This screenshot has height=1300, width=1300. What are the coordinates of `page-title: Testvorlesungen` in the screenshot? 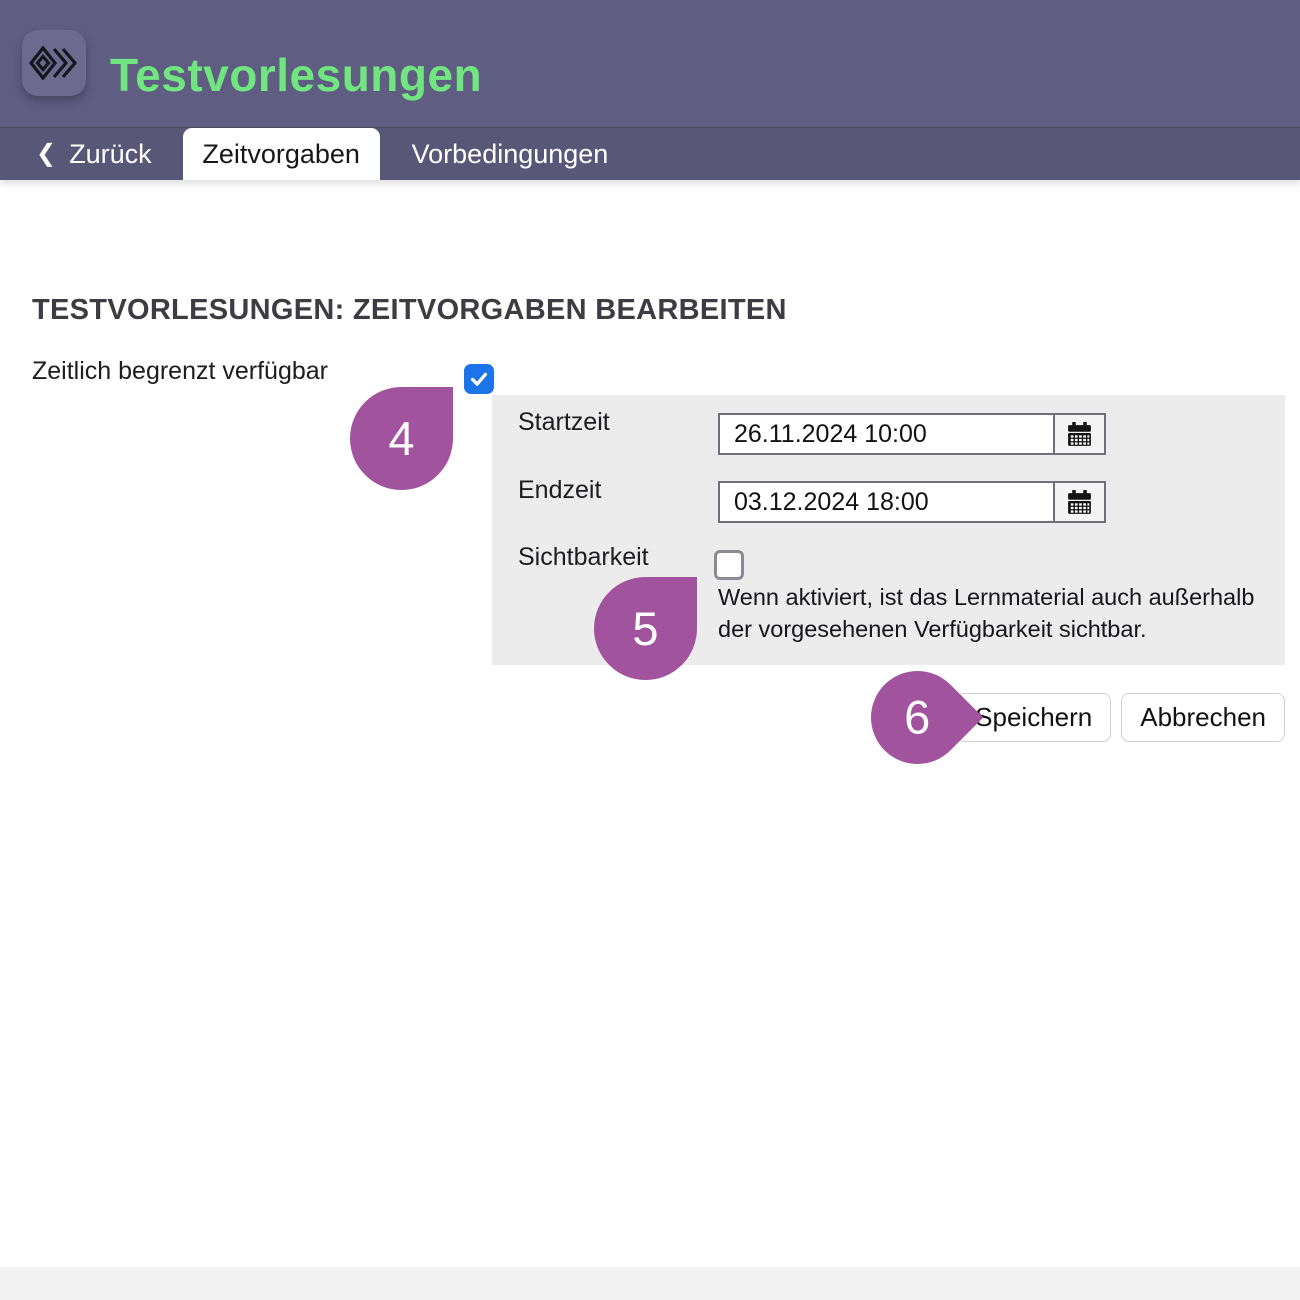 It's located at (296, 75).